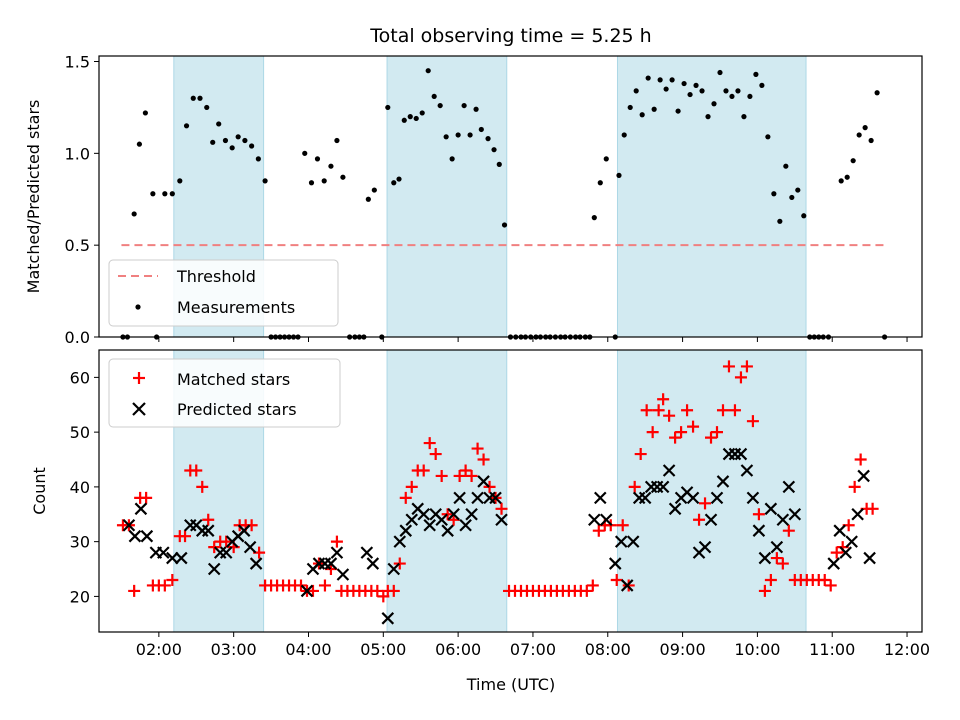  I want to click on top-y-ticks: 0.0 0.5 1.0 1.5, so click(82, 200).